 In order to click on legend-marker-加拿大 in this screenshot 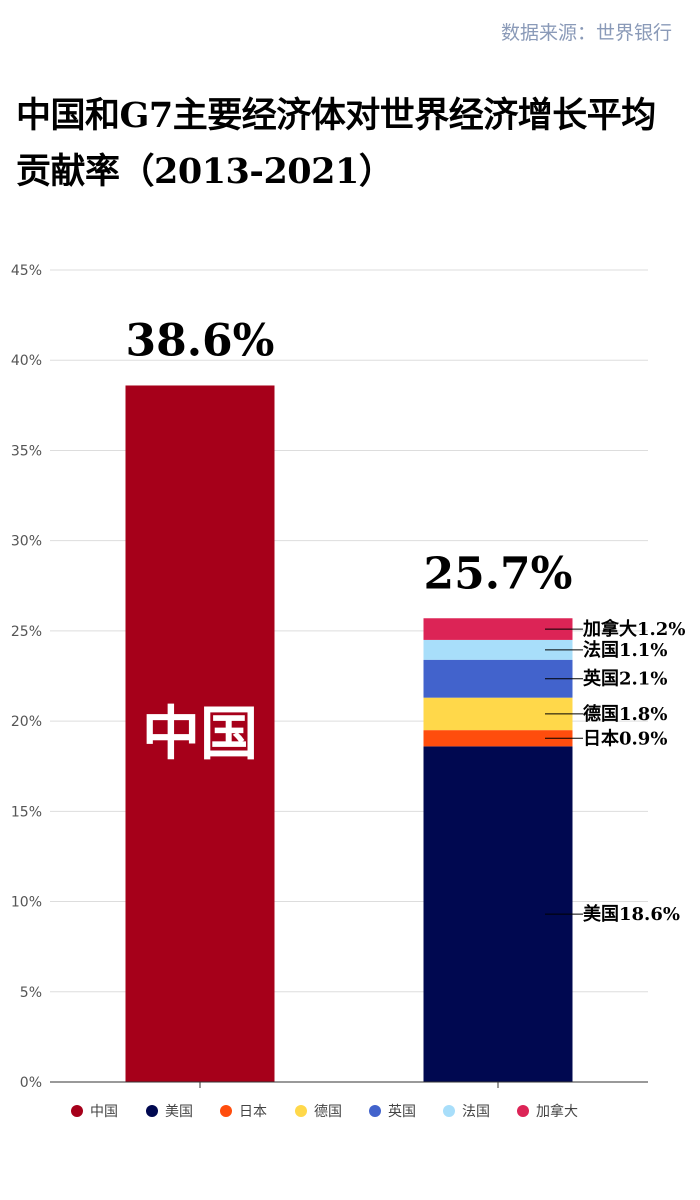, I will do `click(523, 1111)`.